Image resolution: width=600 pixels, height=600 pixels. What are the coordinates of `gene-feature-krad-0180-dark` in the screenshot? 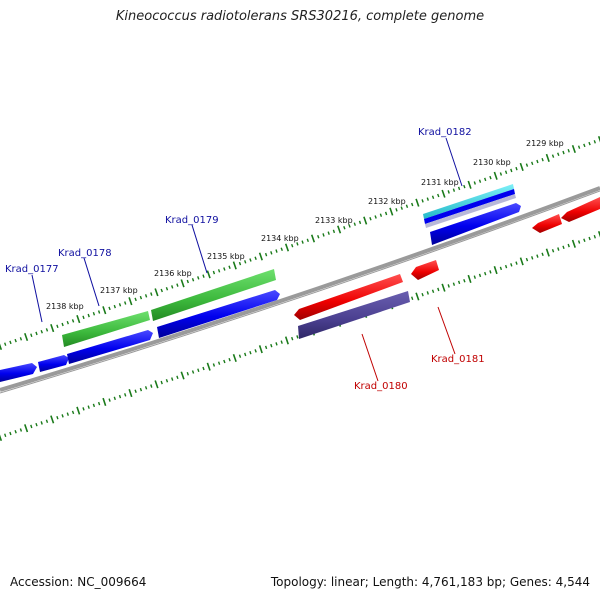 It's located at (354, 315).